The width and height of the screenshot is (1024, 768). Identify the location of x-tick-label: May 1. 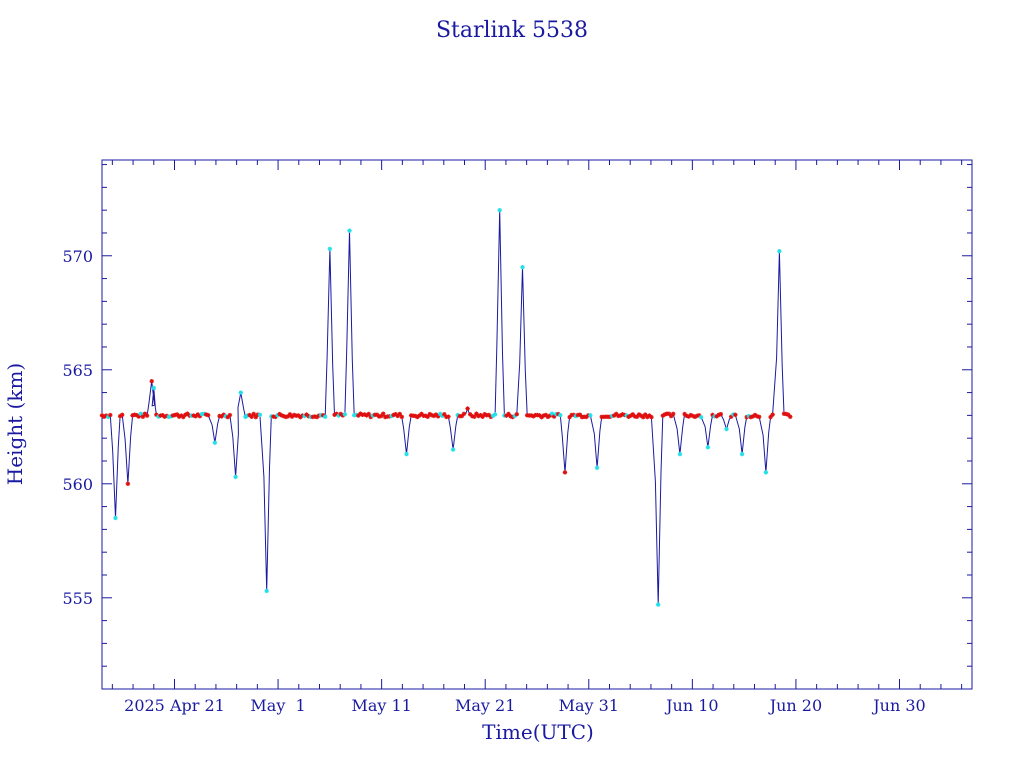
(277, 705).